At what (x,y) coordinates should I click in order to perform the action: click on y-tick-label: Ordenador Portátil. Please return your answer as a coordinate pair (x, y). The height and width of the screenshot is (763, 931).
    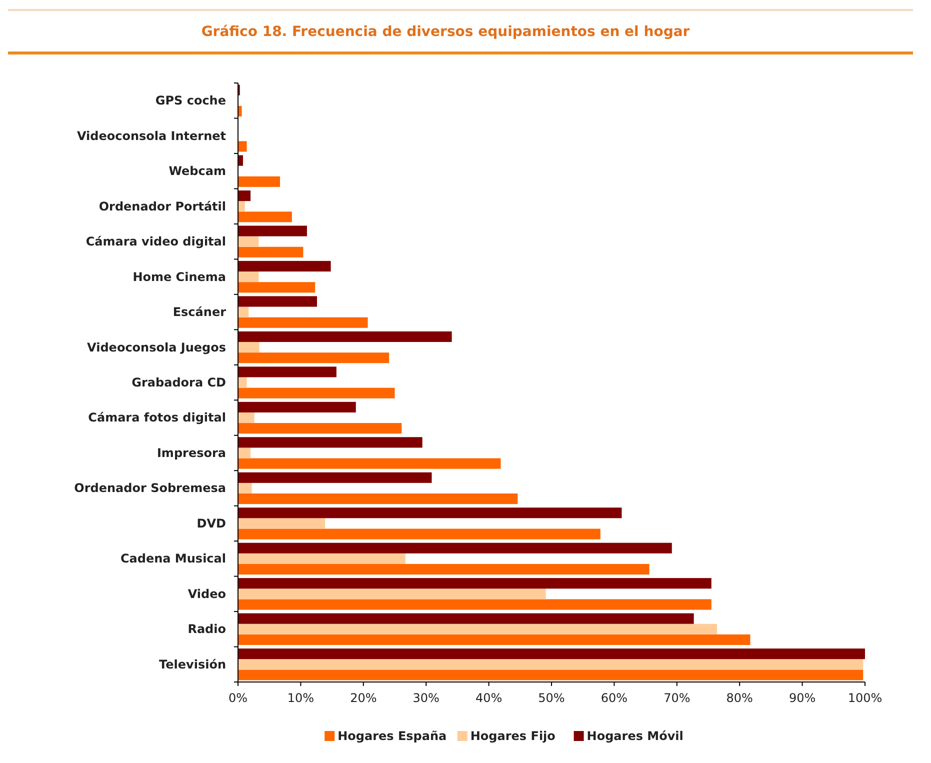
    Looking at the image, I should click on (162, 206).